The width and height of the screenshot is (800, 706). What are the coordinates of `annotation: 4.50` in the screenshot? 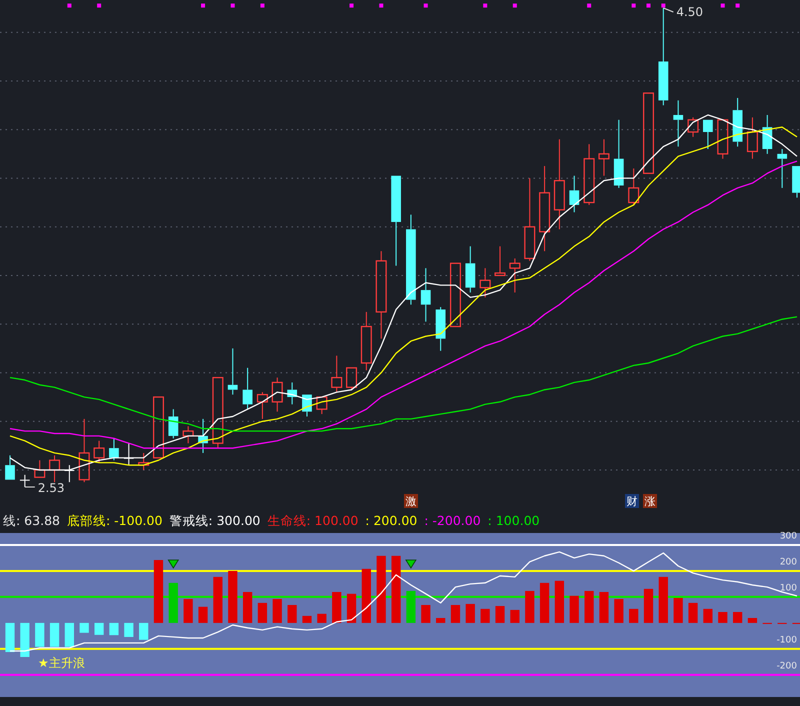 It's located at (690, 12).